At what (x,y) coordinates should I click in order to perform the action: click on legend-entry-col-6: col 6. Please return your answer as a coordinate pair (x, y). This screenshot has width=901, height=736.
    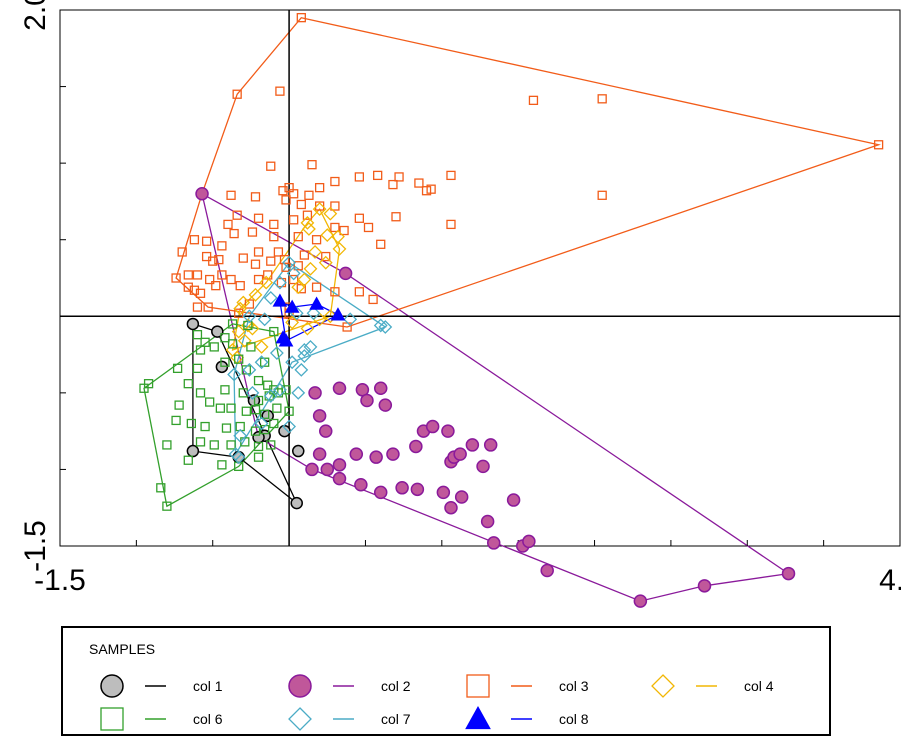
    Looking at the image, I should click on (161, 719).